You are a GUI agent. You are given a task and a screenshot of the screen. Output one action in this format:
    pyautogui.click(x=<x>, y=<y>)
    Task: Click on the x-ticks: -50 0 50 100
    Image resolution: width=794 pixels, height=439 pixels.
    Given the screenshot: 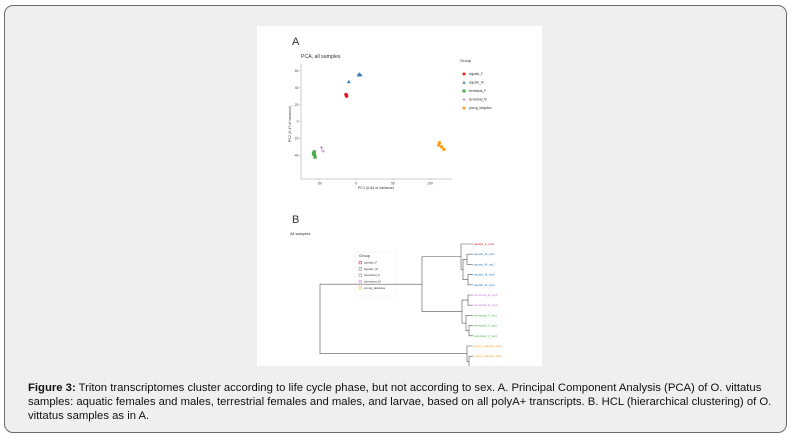 What is the action you would take?
    pyautogui.click(x=375, y=182)
    